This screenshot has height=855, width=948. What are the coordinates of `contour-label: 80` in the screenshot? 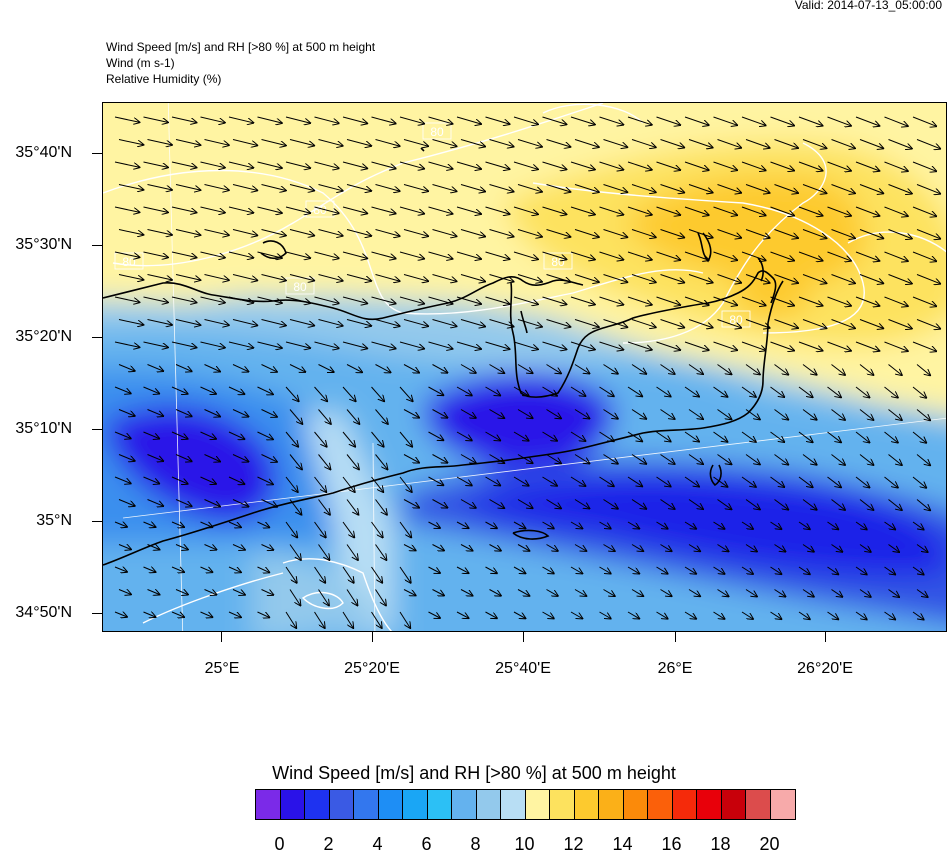 It's located at (129, 262).